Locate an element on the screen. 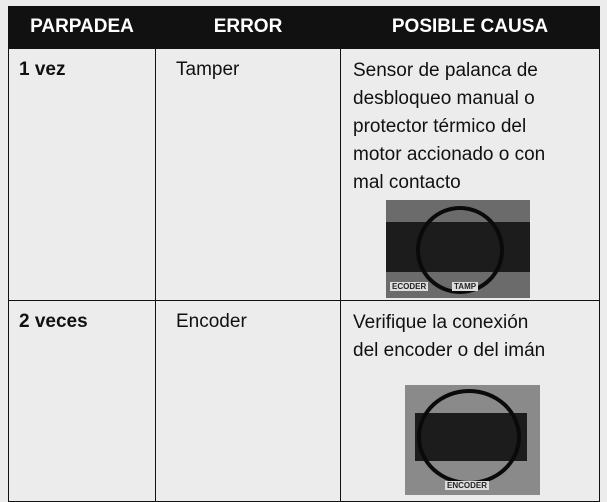 The width and height of the screenshot is (607, 502). header-cell: ERROR is located at coordinates (248, 27).